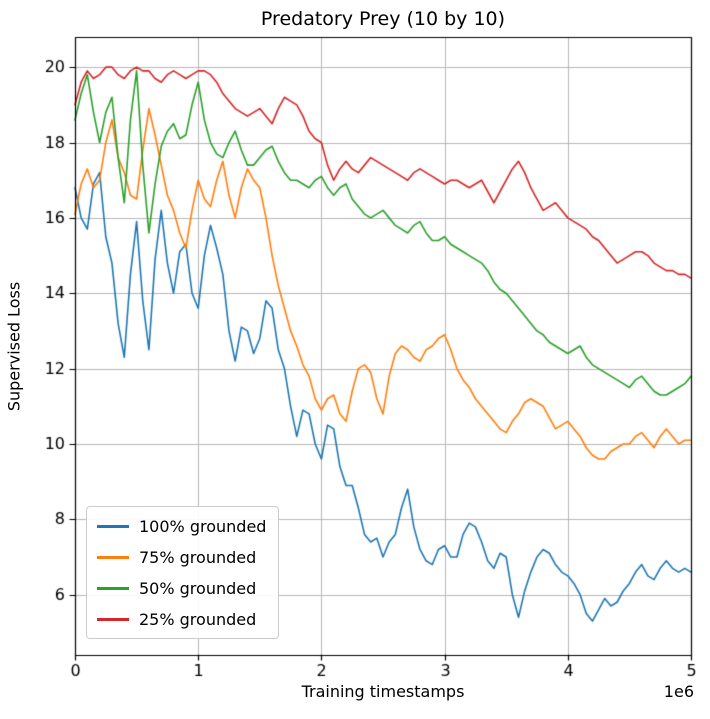 The height and width of the screenshot is (719, 710). I want to click on legend-entry: 25% grounded, so click(181, 619).